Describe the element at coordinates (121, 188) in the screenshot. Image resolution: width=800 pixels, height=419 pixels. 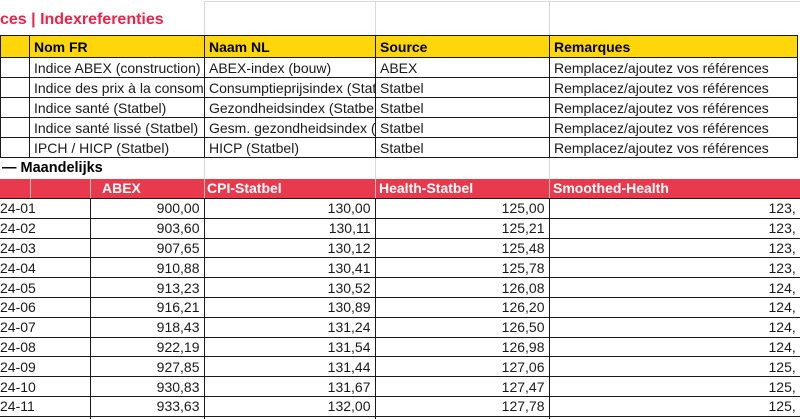
I see `column-header-abex: ABEX` at that location.